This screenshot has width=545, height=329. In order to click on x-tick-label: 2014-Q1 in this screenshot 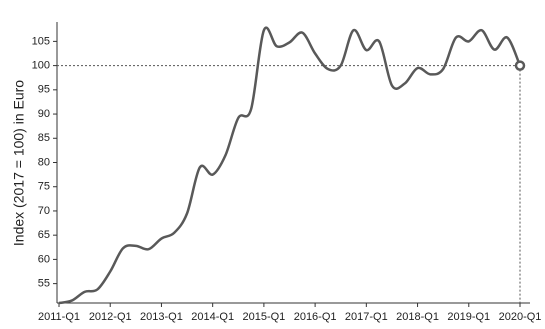, I will do `click(212, 317)`.